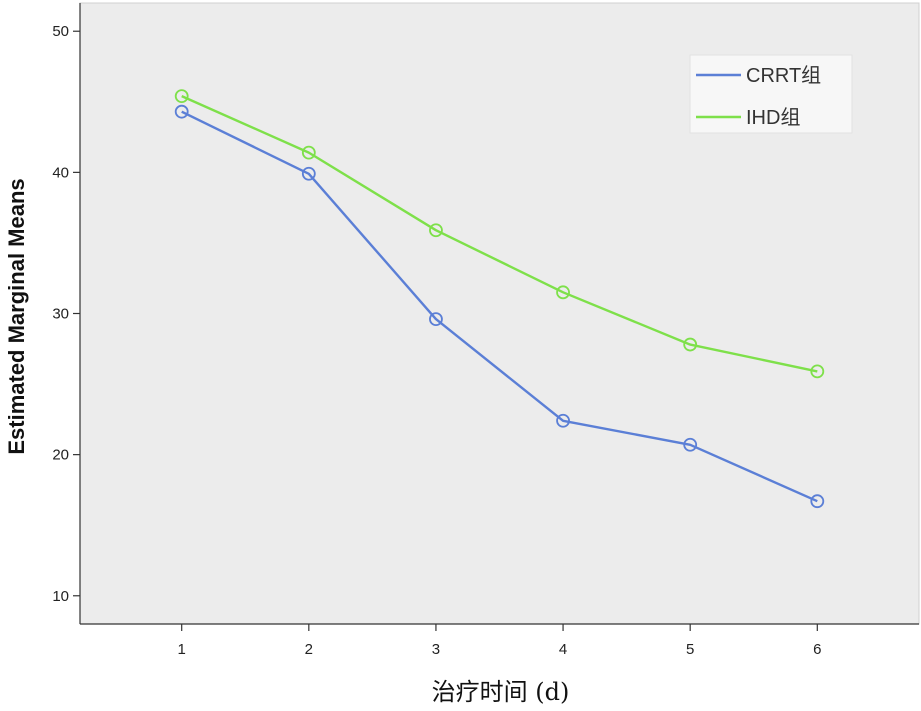 The width and height of the screenshot is (921, 711). What do you see at coordinates (501, 692) in the screenshot?
I see `x-axis-title: 治疗时间 (d)` at bounding box center [501, 692].